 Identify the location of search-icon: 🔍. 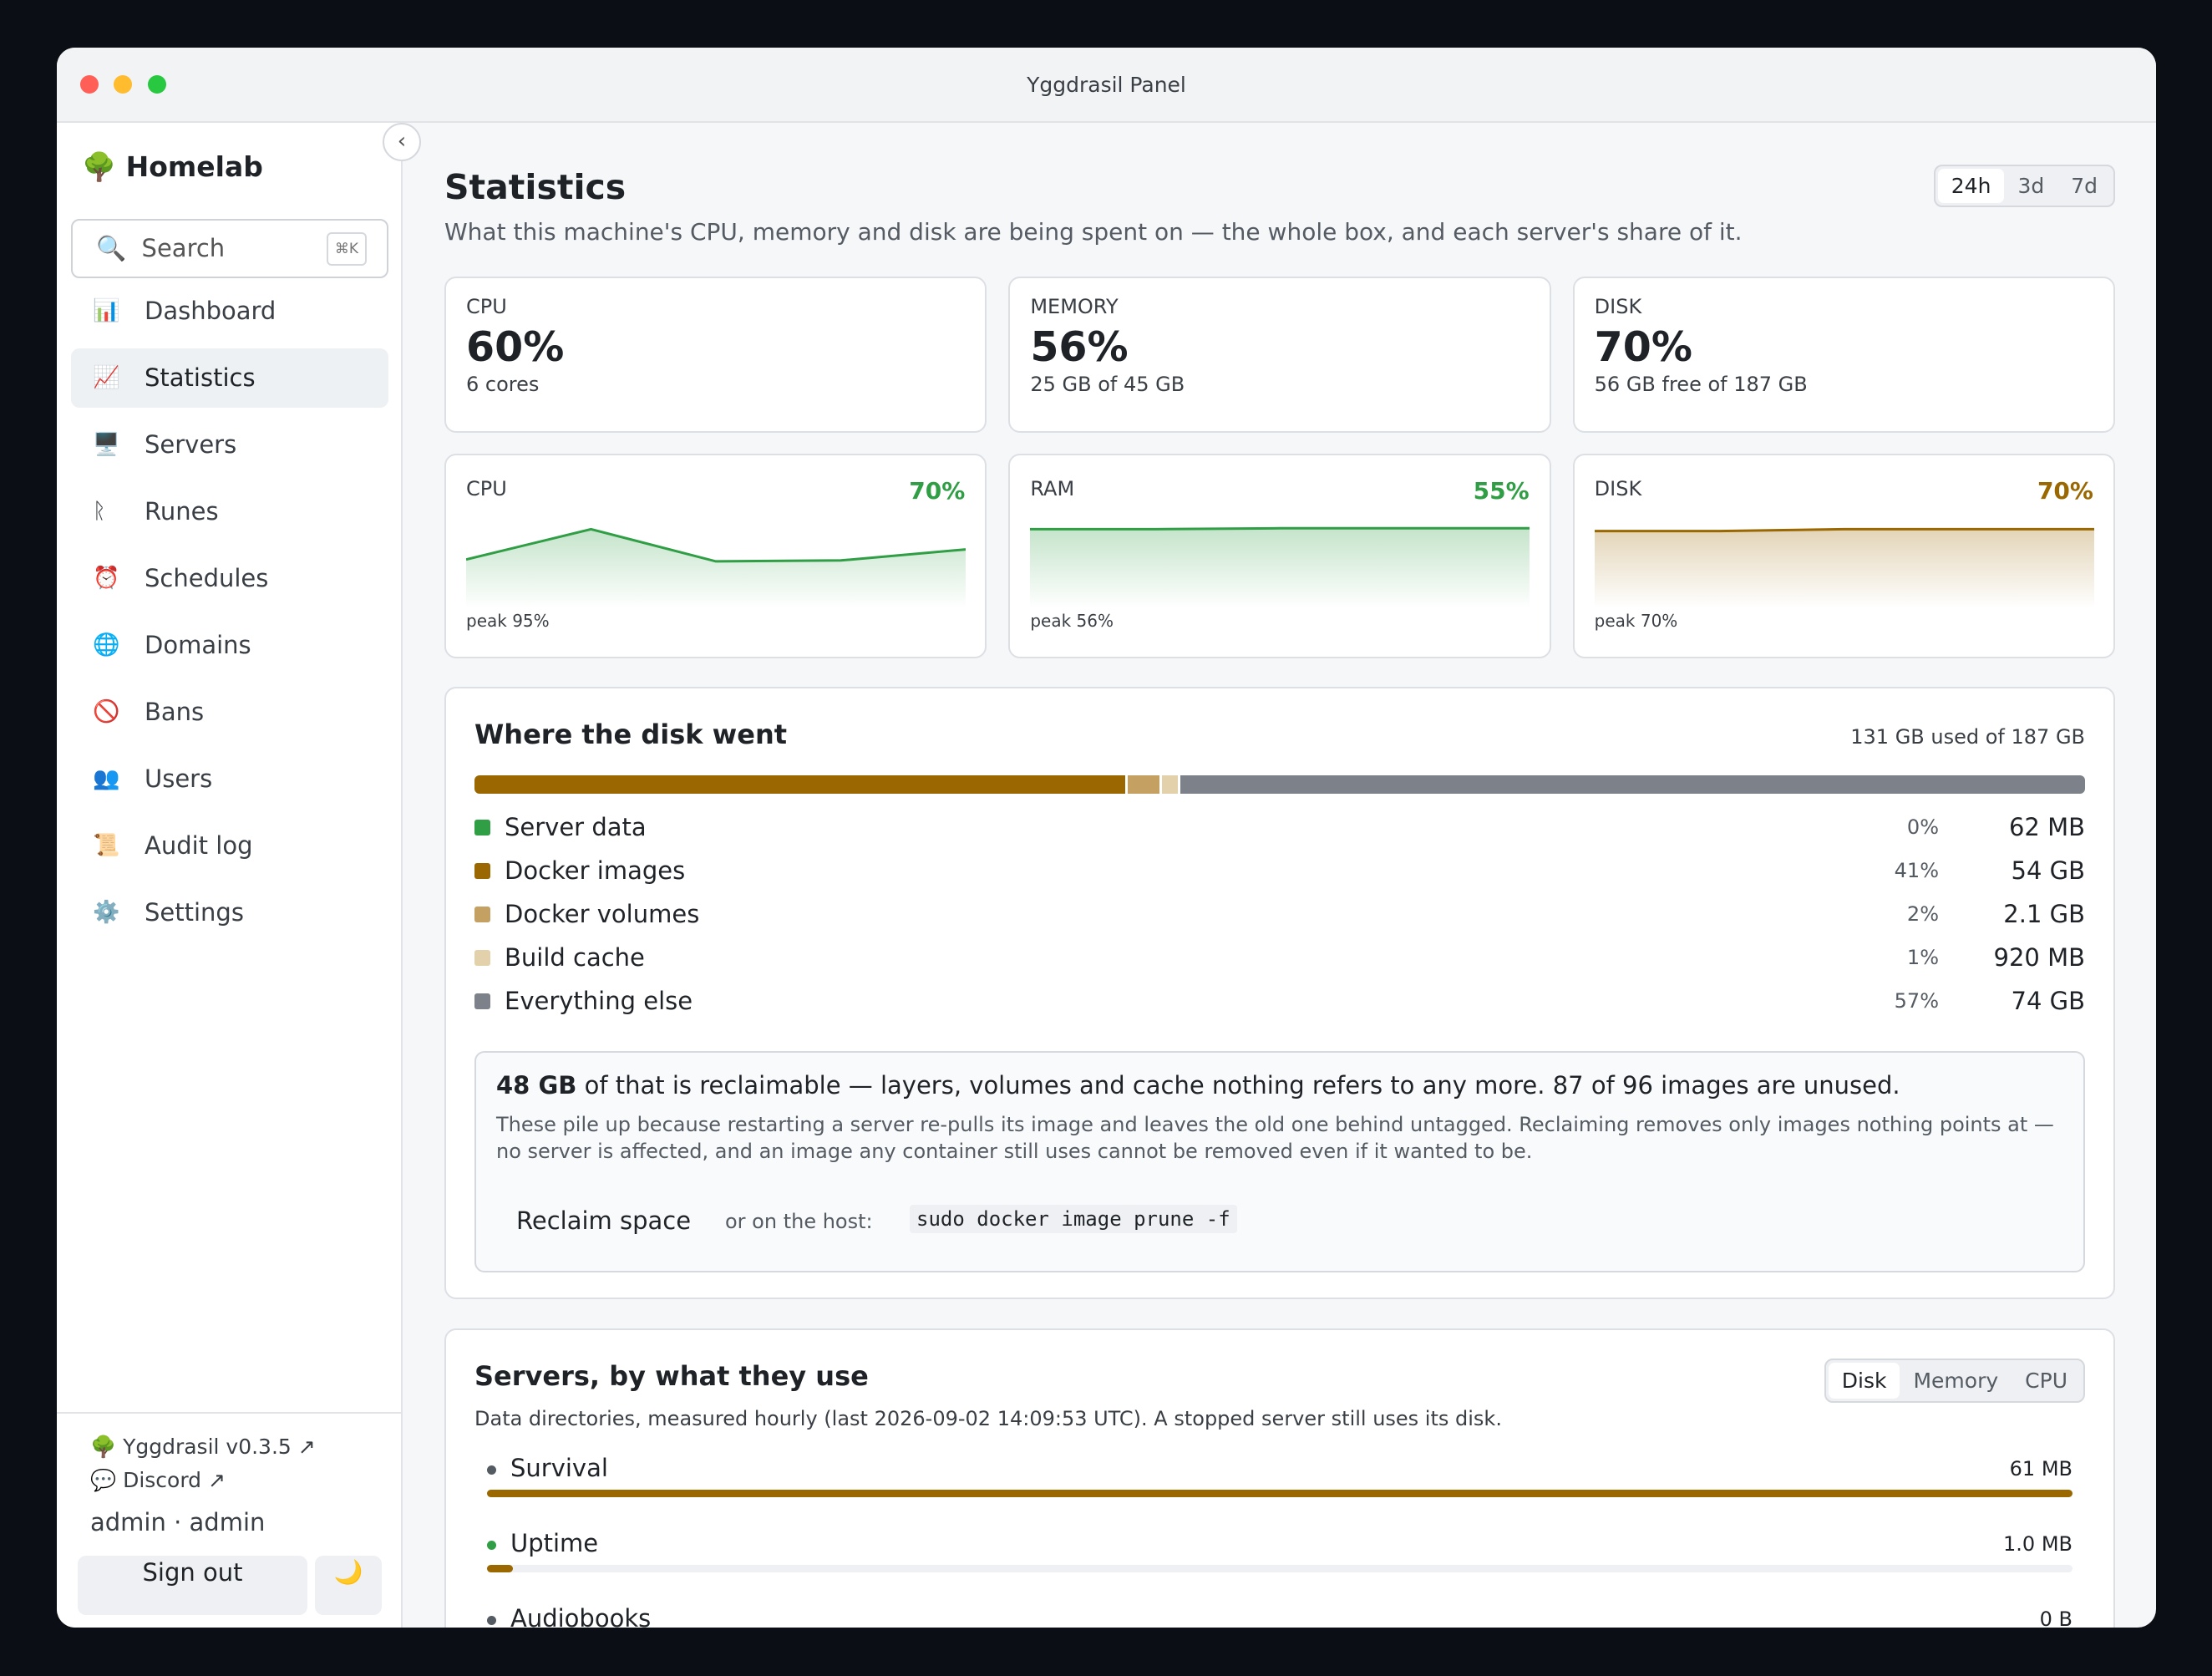
(112, 248).